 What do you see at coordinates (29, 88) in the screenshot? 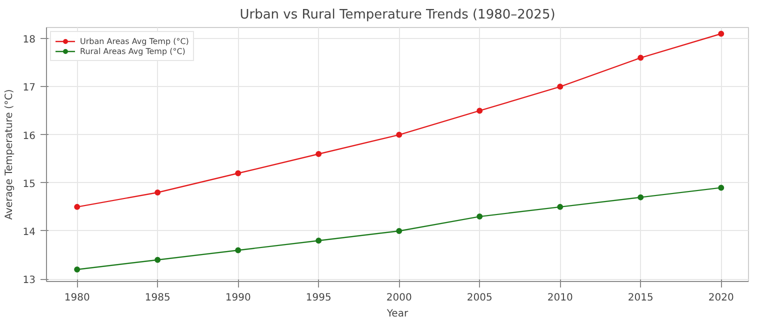
I see `y-tick-label: 17` at bounding box center [29, 88].